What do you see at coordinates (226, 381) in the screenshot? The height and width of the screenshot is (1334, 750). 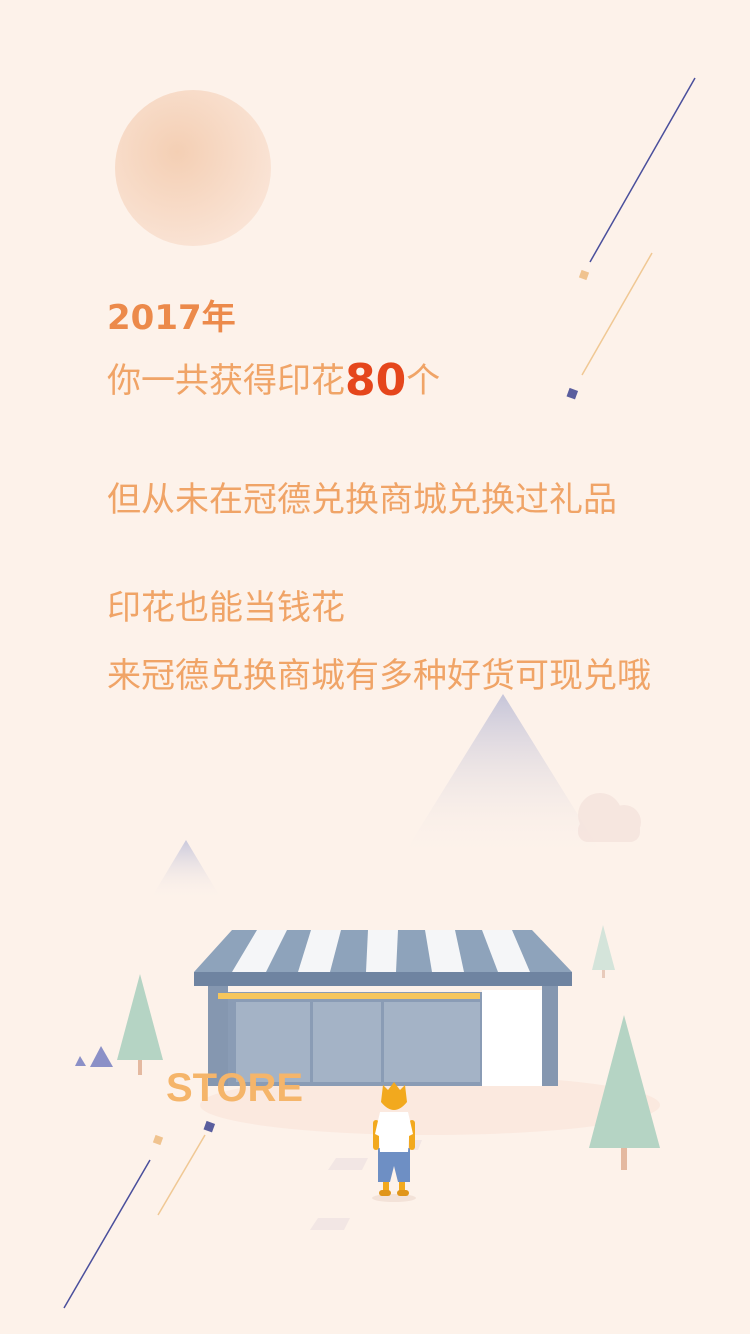 I see `stamps-prefix: 你一共获得印花` at bounding box center [226, 381].